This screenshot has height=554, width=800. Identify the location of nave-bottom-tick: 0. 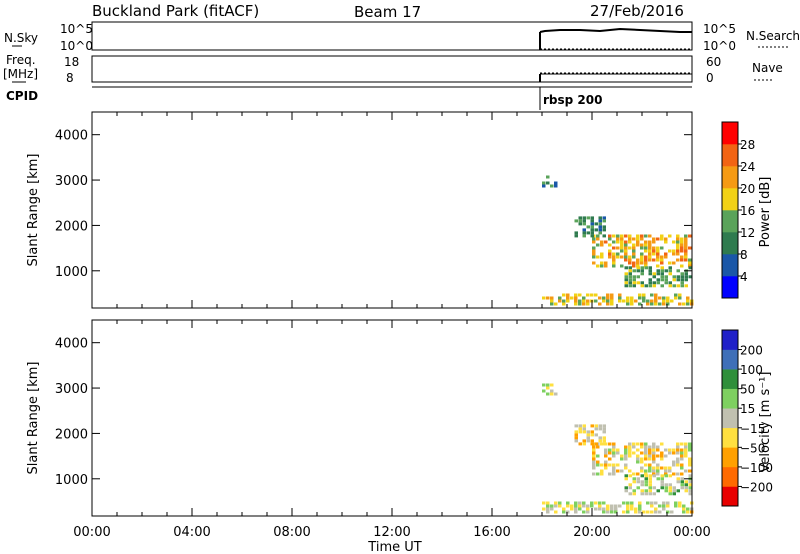
(710, 78).